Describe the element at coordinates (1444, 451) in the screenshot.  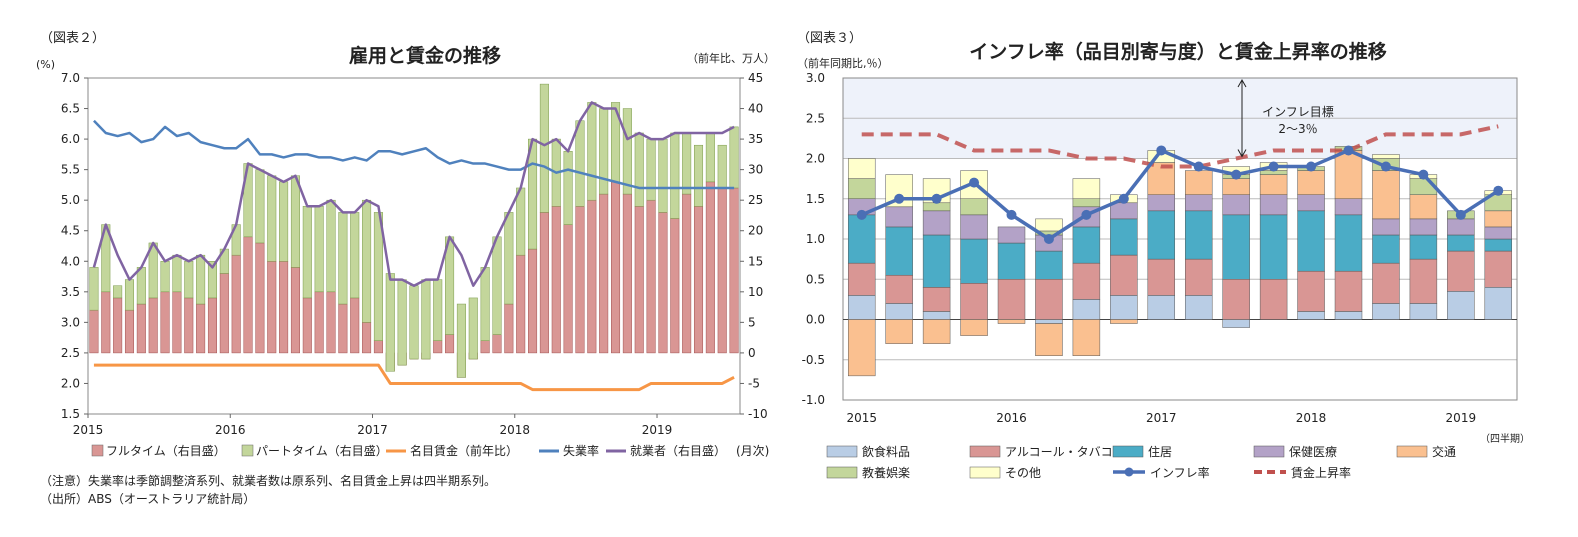
I see `chart-right-legend-label: 交通` at that location.